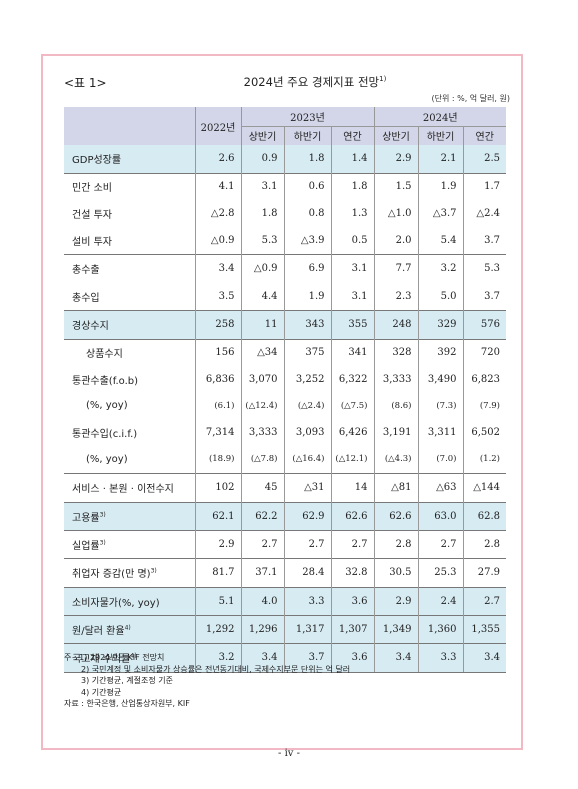  I want to click on table-cell: 375, so click(307, 352).